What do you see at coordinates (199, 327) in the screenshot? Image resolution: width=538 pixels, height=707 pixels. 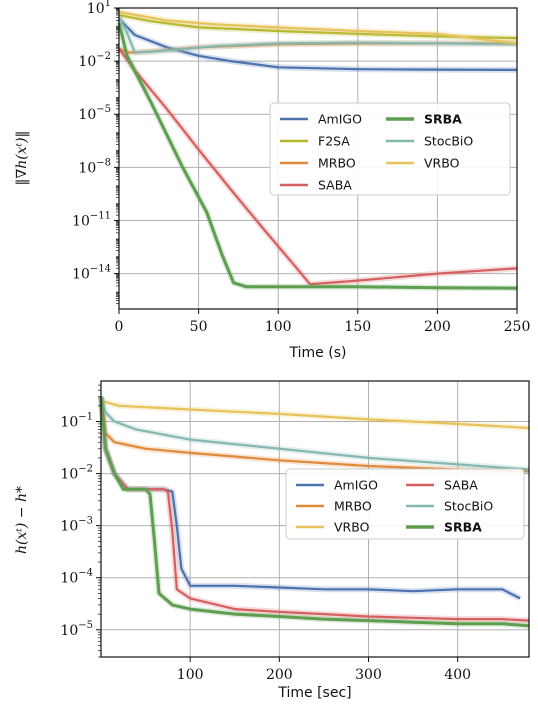 I see `x-tick-label: 50` at bounding box center [199, 327].